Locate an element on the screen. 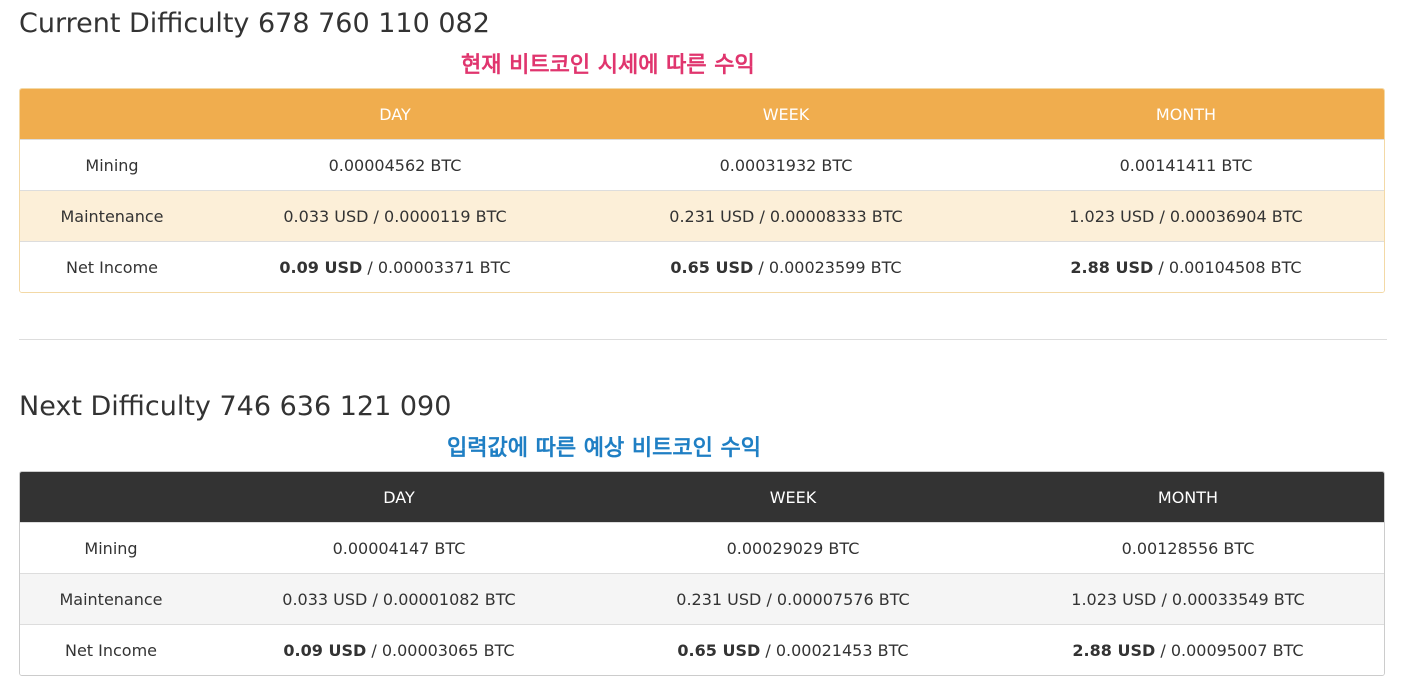 The height and width of the screenshot is (697, 1408). mining-month-value: 0.00141411 BTC is located at coordinates (1185, 165).